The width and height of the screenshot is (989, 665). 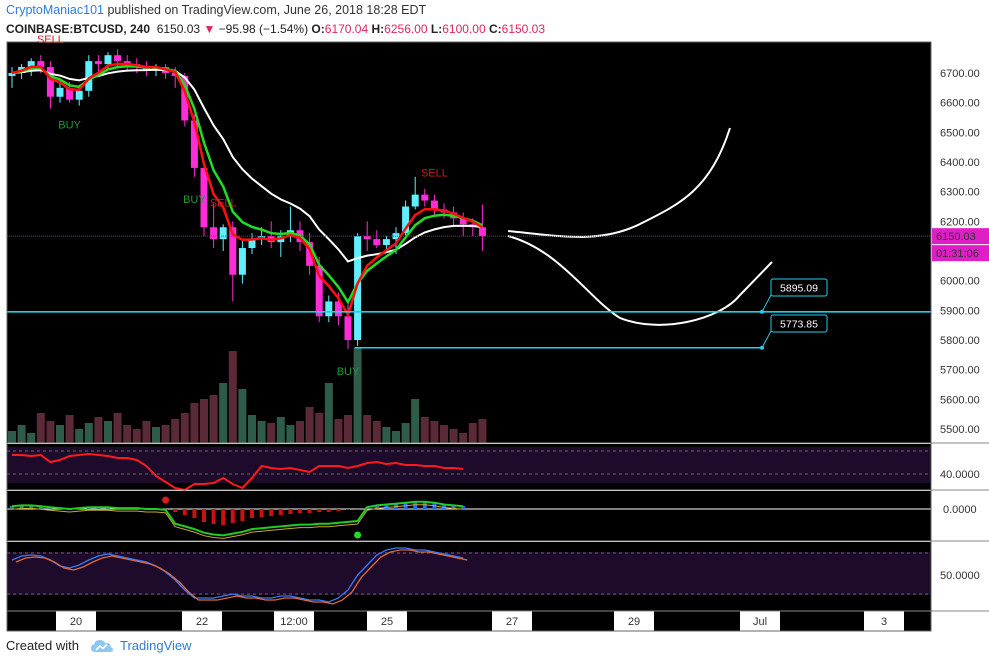 I want to click on tradingview-link: TradingView, so click(x=156, y=645).